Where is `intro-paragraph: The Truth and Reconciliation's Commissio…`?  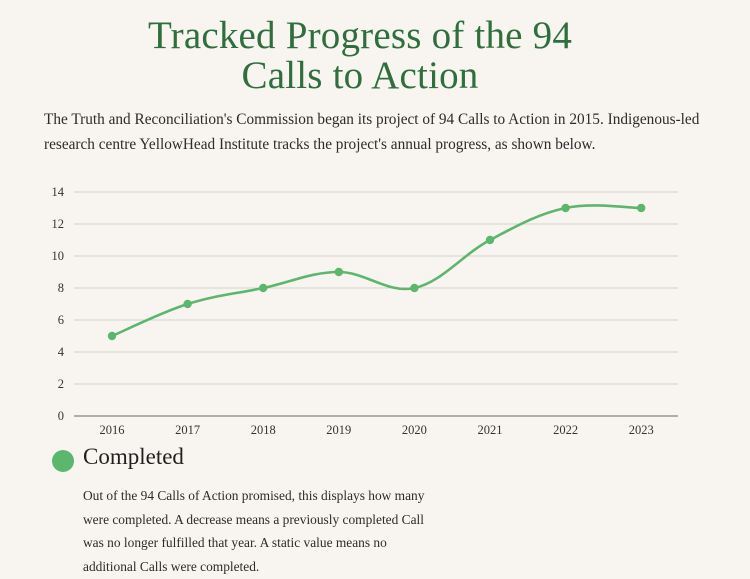 intro-paragraph: The Truth and Reconciliation's Commissio… is located at coordinates (372, 132).